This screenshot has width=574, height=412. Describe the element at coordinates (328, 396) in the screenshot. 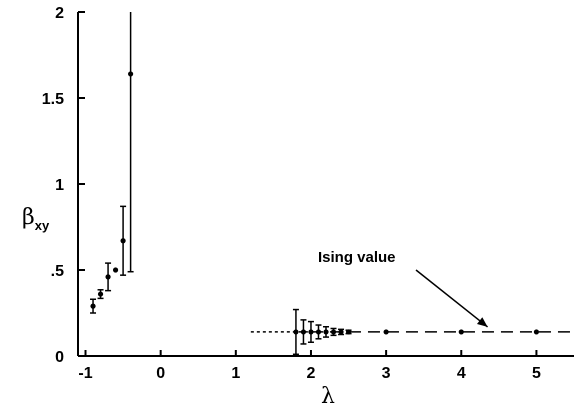

I see `x-axis-label: λ` at that location.